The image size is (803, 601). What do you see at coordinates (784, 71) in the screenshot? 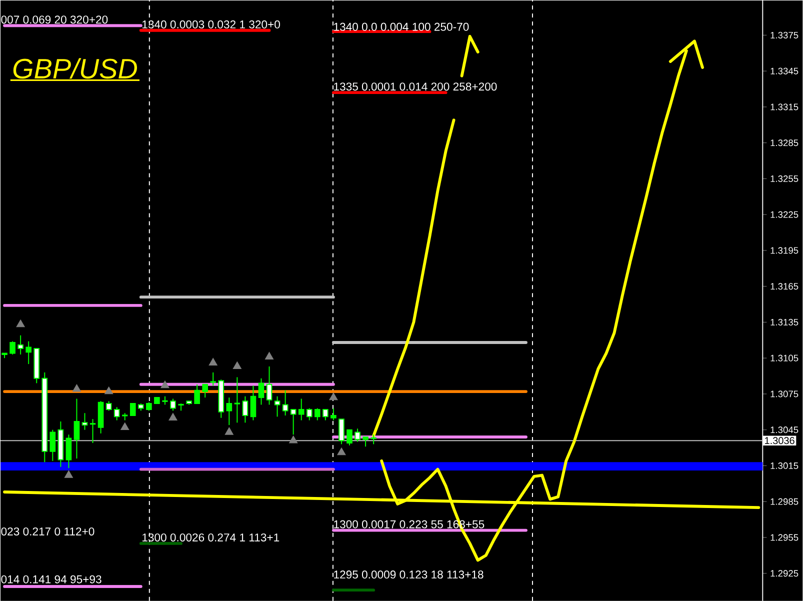
I see `y-tick-label: 1.3345` at bounding box center [784, 71].